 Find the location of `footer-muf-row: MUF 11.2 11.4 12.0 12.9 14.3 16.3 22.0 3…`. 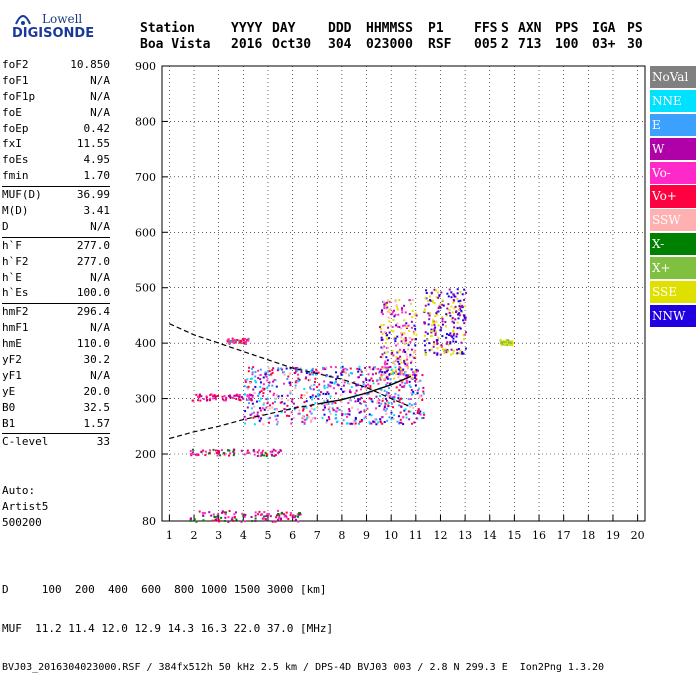

footer-muf-row: MUF 11.2 11.4 12.0 12.9 14.3 16.3 22.0 3… is located at coordinates (168, 628).